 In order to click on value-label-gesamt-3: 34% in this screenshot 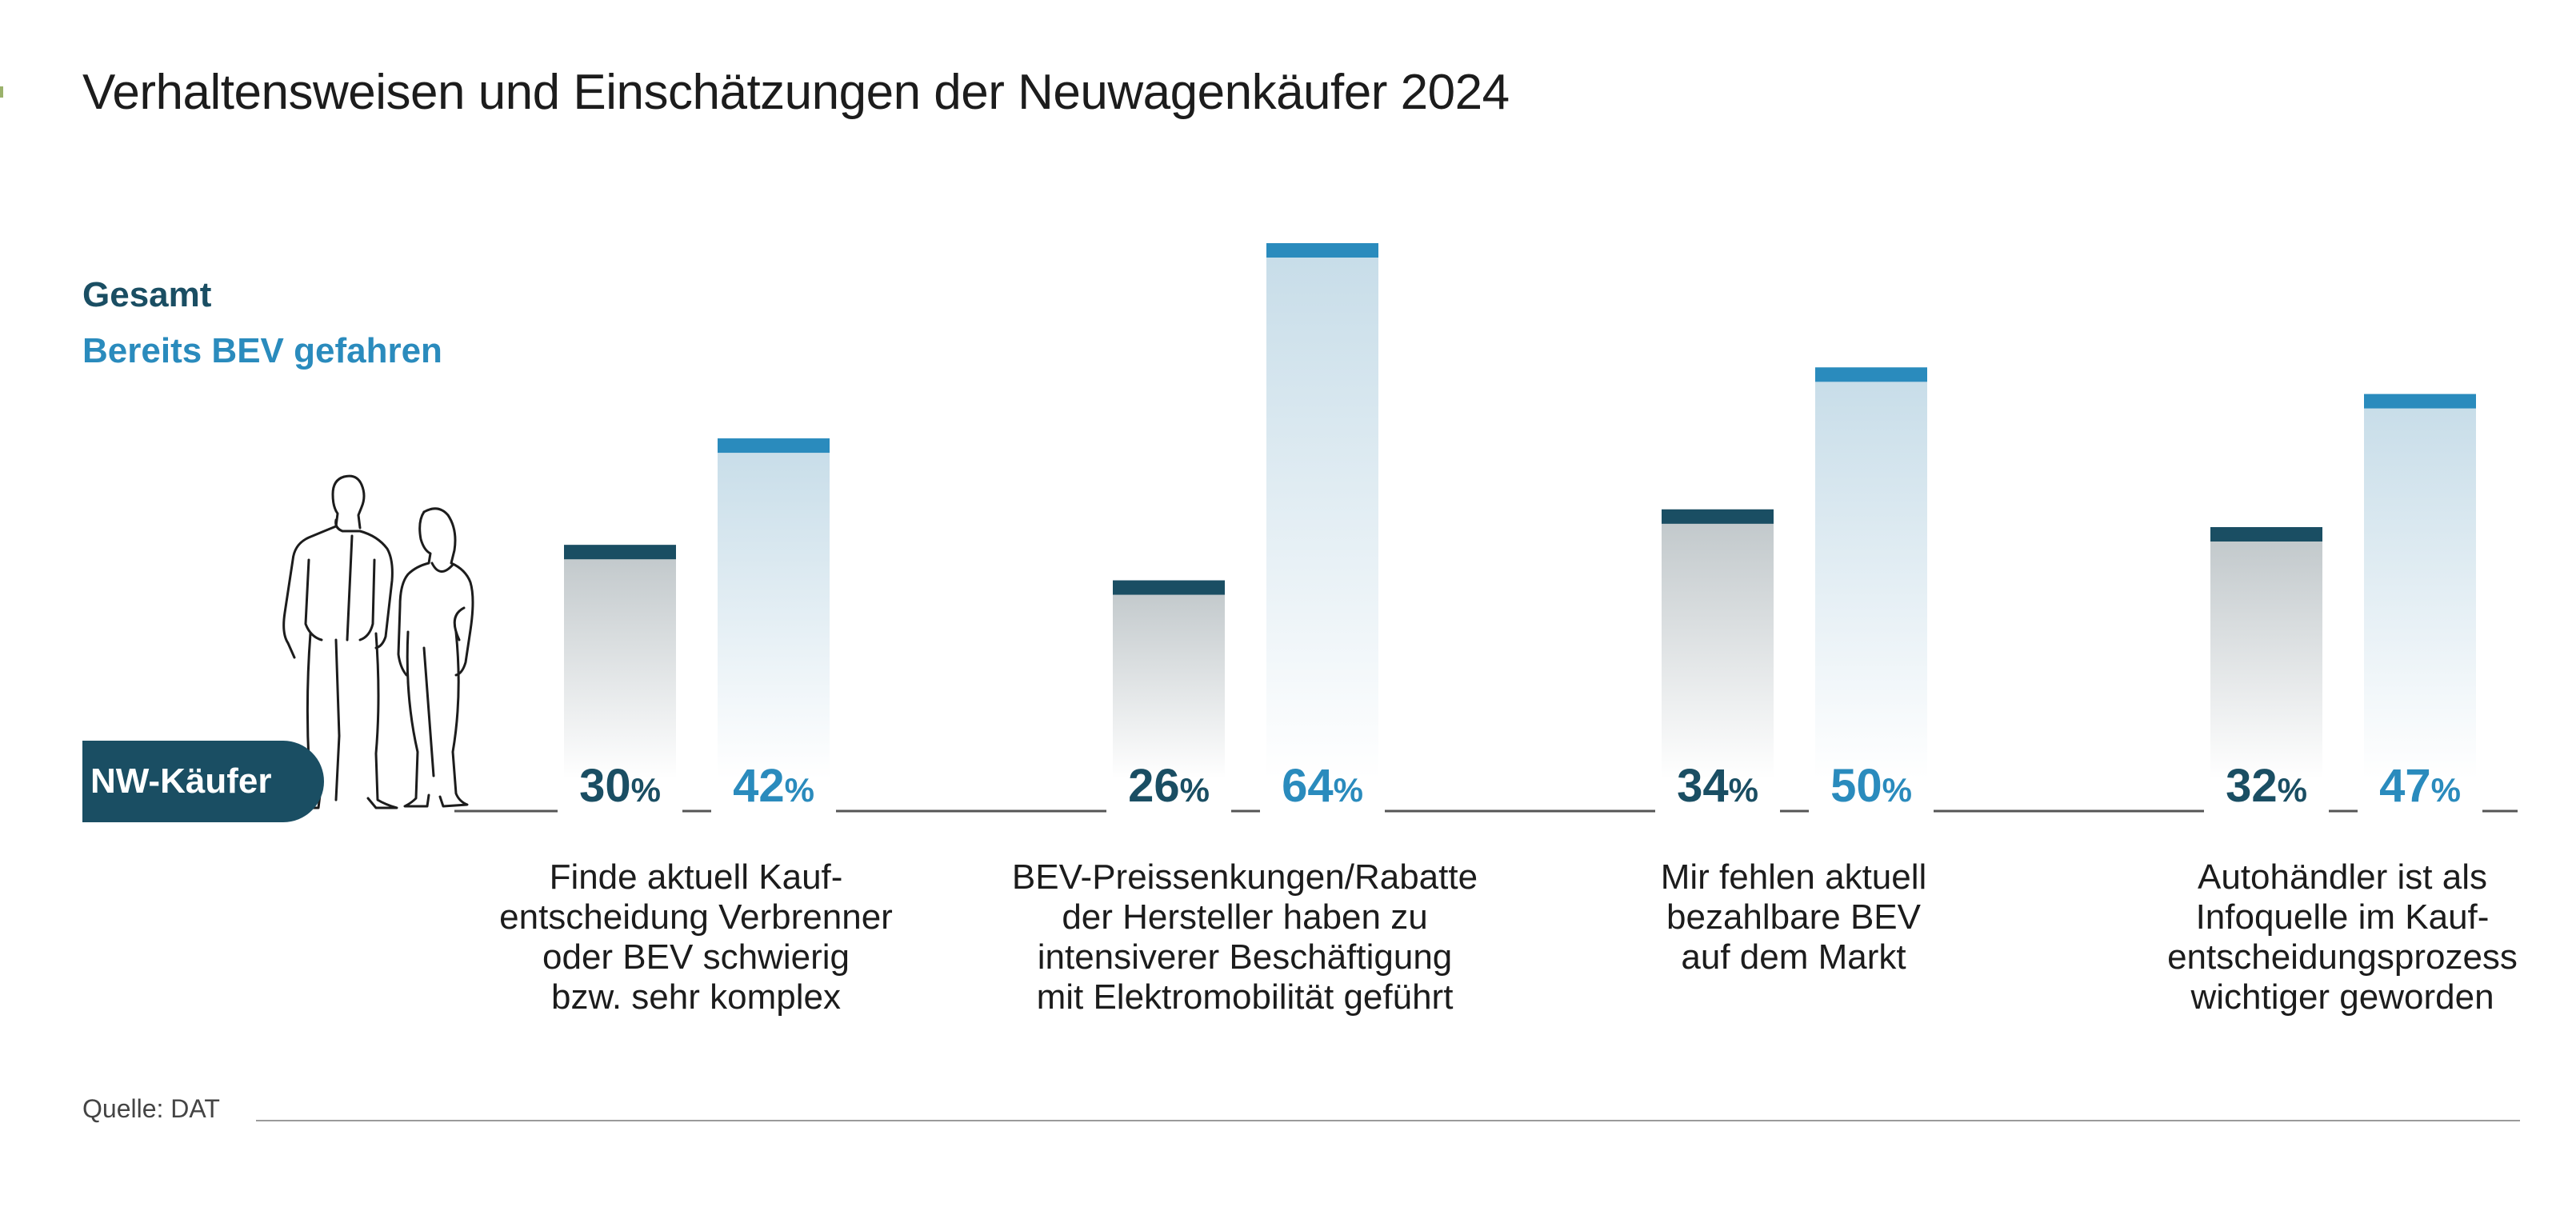, I will do `click(1717, 786)`.